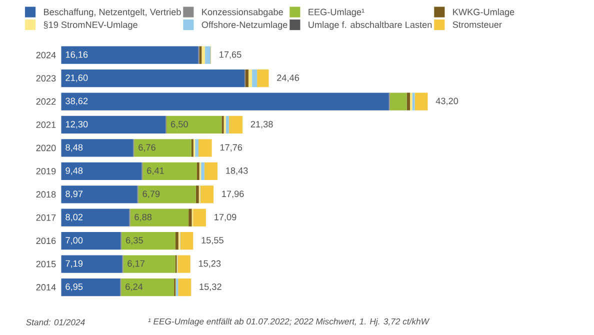  Describe the element at coordinates (136, 264) in the screenshot. I see `data-label: 6,17` at that location.